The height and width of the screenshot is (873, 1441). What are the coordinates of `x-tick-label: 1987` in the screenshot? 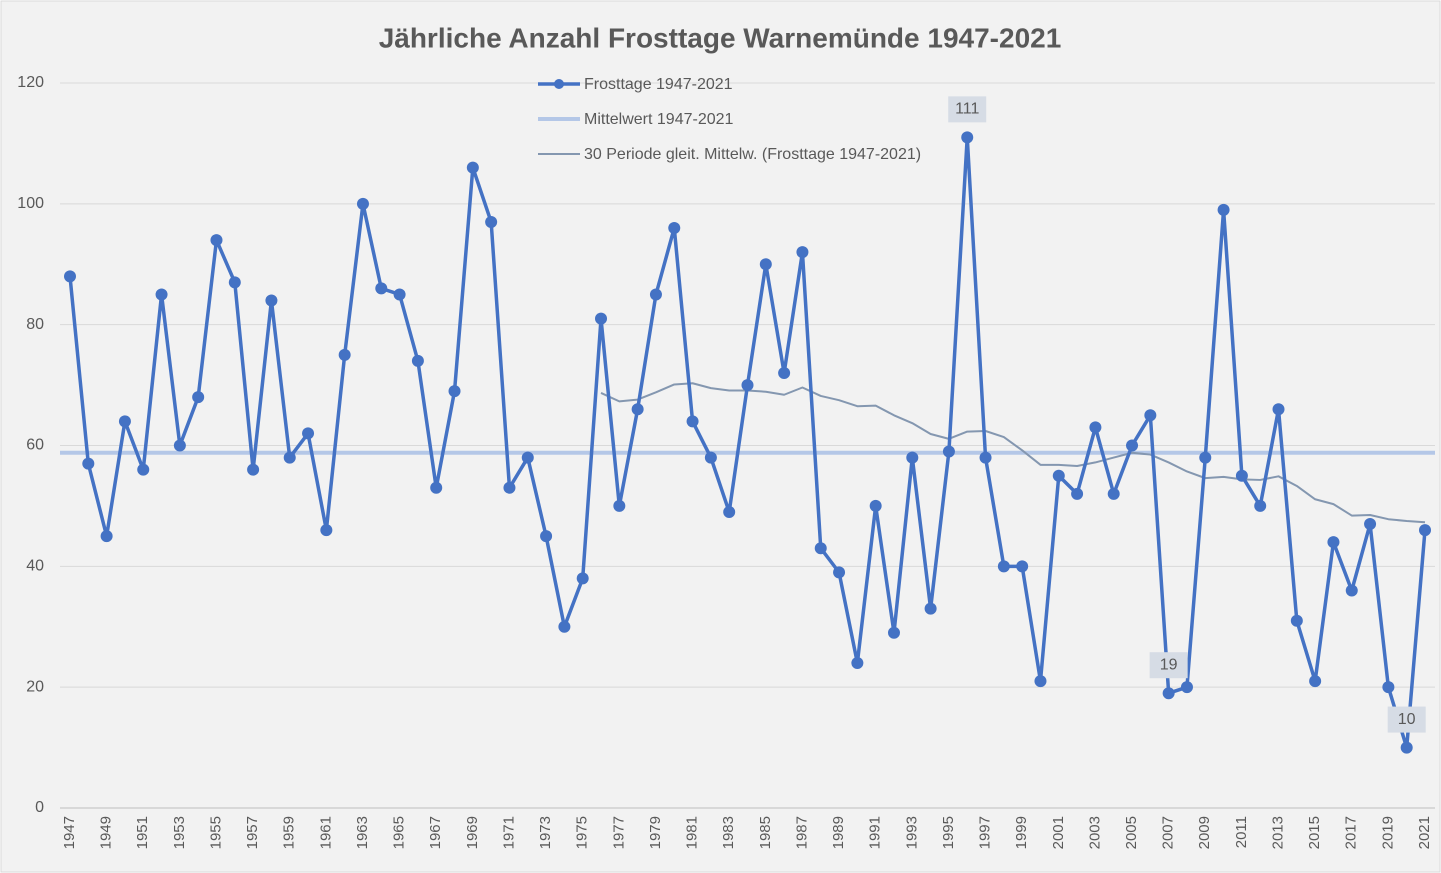 It's located at (801, 832).